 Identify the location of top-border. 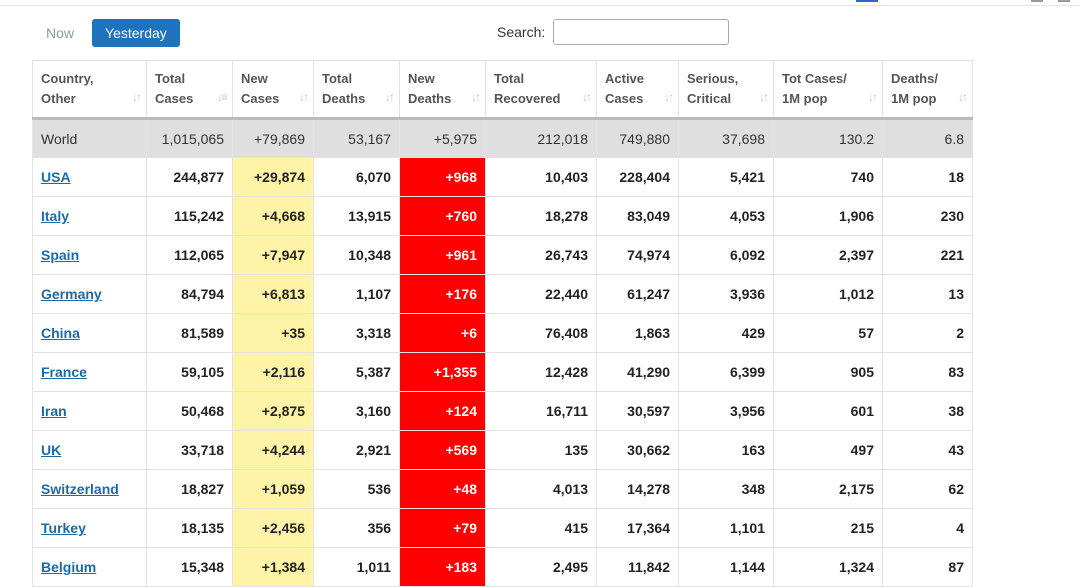
(540, 3).